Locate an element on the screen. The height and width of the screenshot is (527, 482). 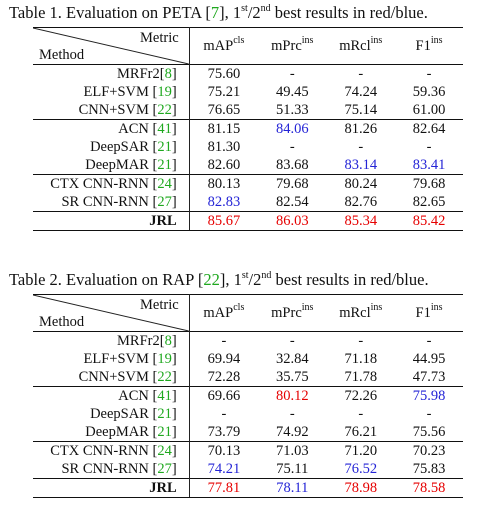
column-header-superscript: ins is located at coordinates (436, 308).